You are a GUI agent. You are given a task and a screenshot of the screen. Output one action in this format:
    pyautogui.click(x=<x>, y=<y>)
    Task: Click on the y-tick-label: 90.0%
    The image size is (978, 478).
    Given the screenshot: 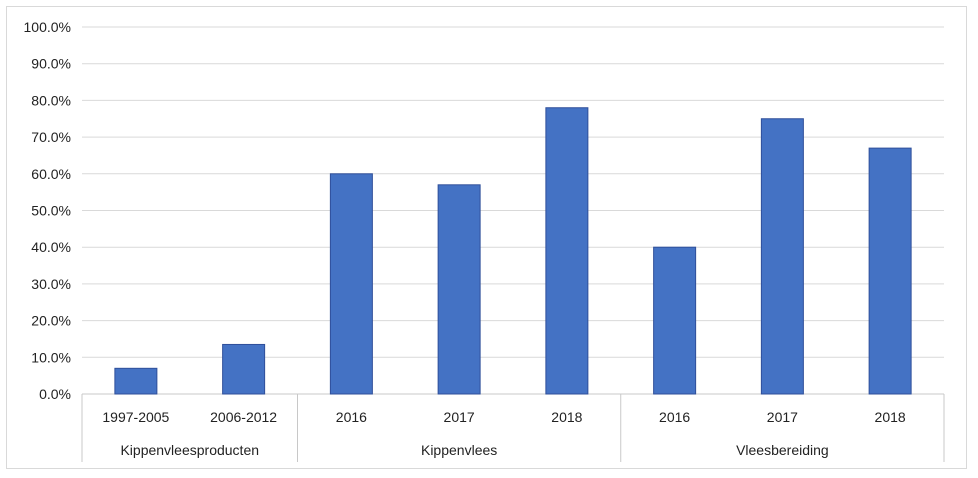 What is the action you would take?
    pyautogui.click(x=51, y=64)
    